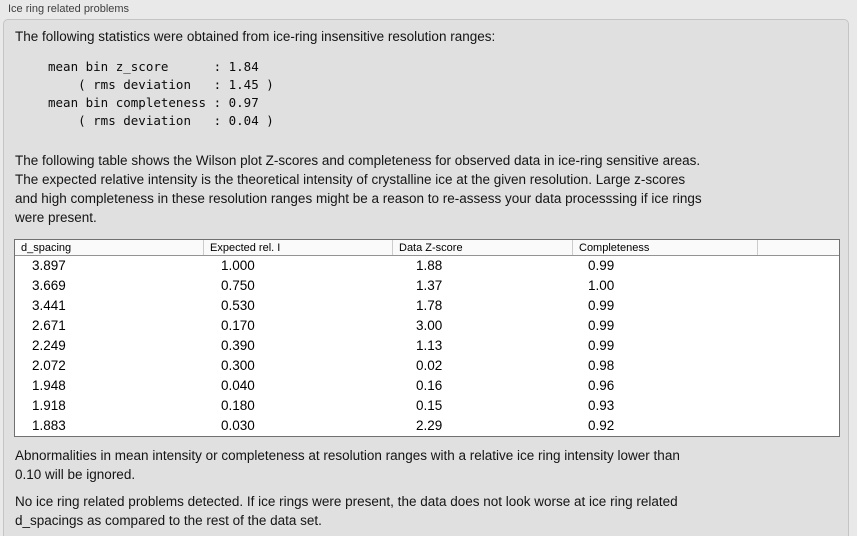 This screenshot has width=857, height=536. Describe the element at coordinates (49, 425) in the screenshot. I see `cell-d-spacing: 1.883` at that location.